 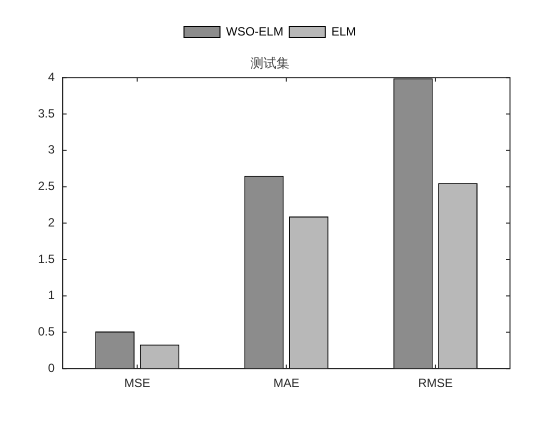 What do you see at coordinates (435, 383) in the screenshot?
I see `x-tick-label: RMSE` at bounding box center [435, 383].